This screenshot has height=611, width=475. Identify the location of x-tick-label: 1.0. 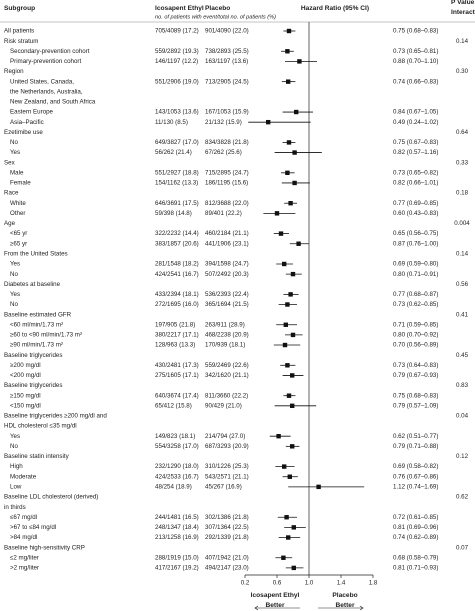
(309, 583).